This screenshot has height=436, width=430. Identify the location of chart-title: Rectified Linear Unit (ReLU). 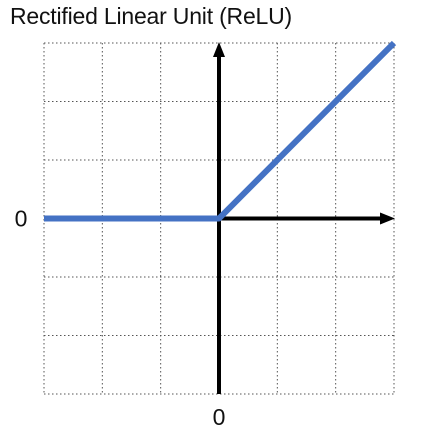
(151, 16).